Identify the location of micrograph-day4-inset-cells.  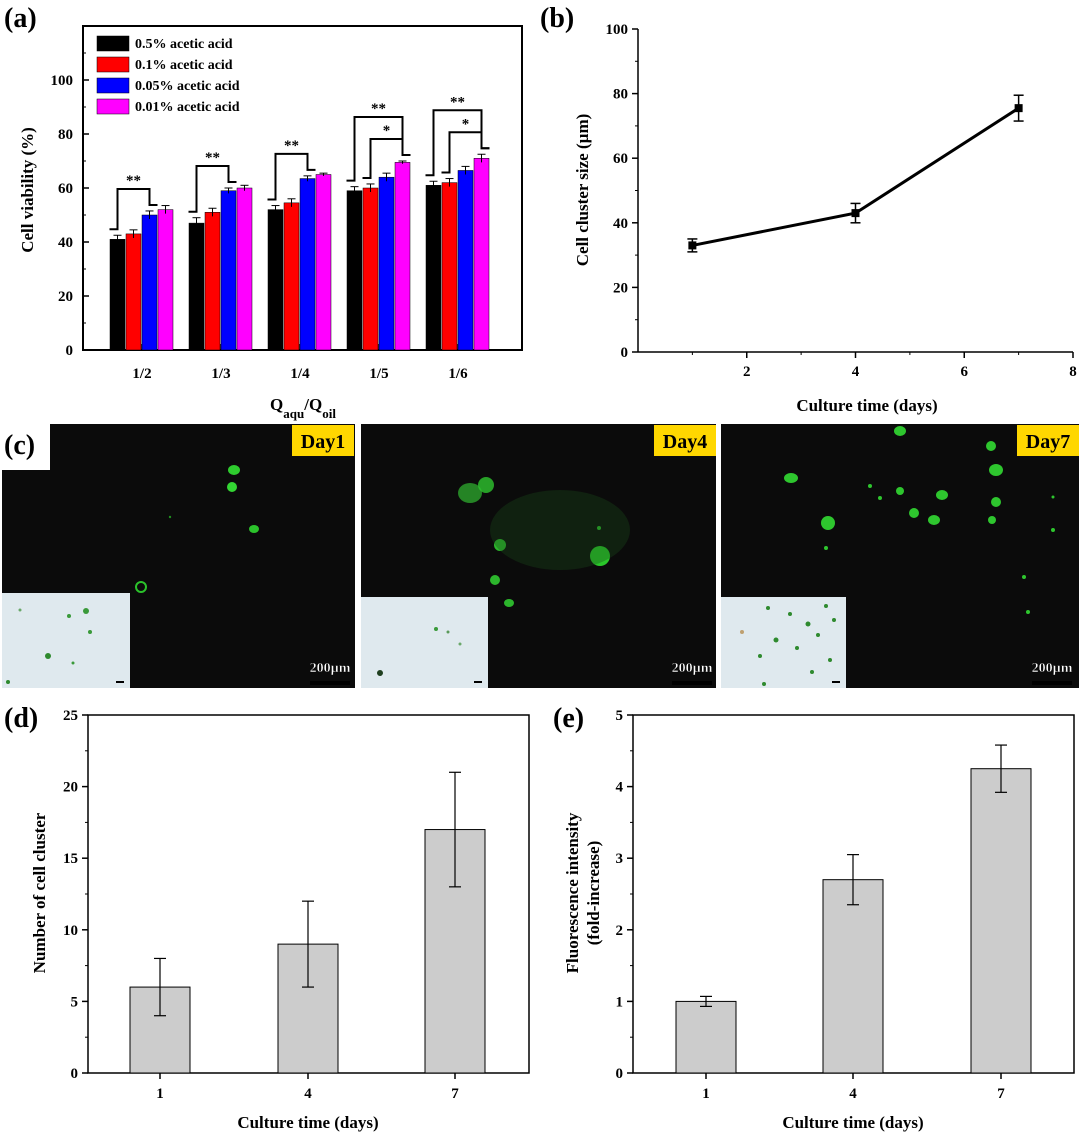
(419, 651).